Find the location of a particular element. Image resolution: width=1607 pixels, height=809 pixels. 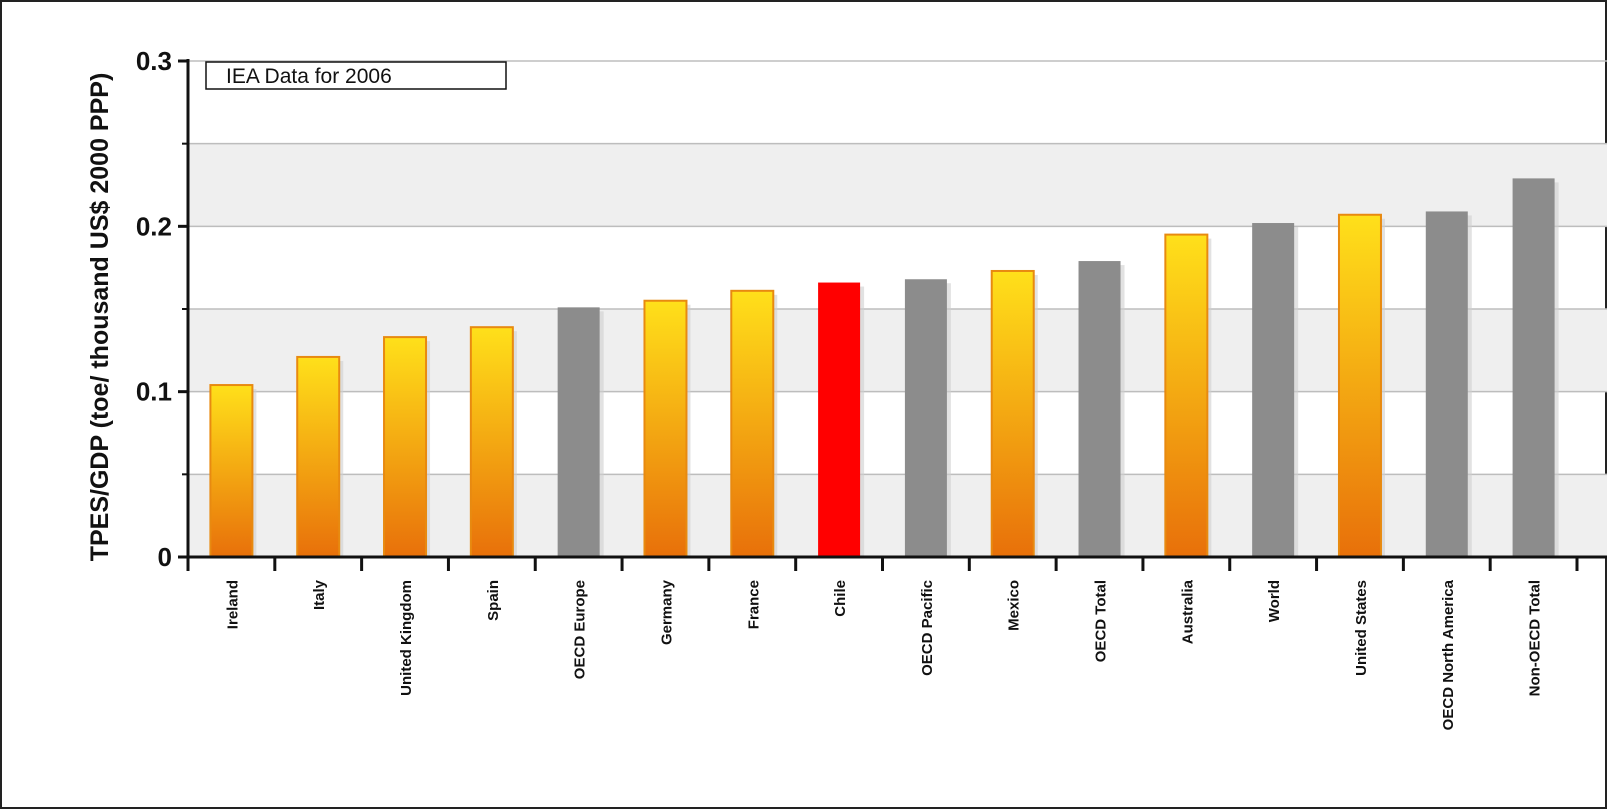

bar-oecd-north-america is located at coordinates (1446, 384).